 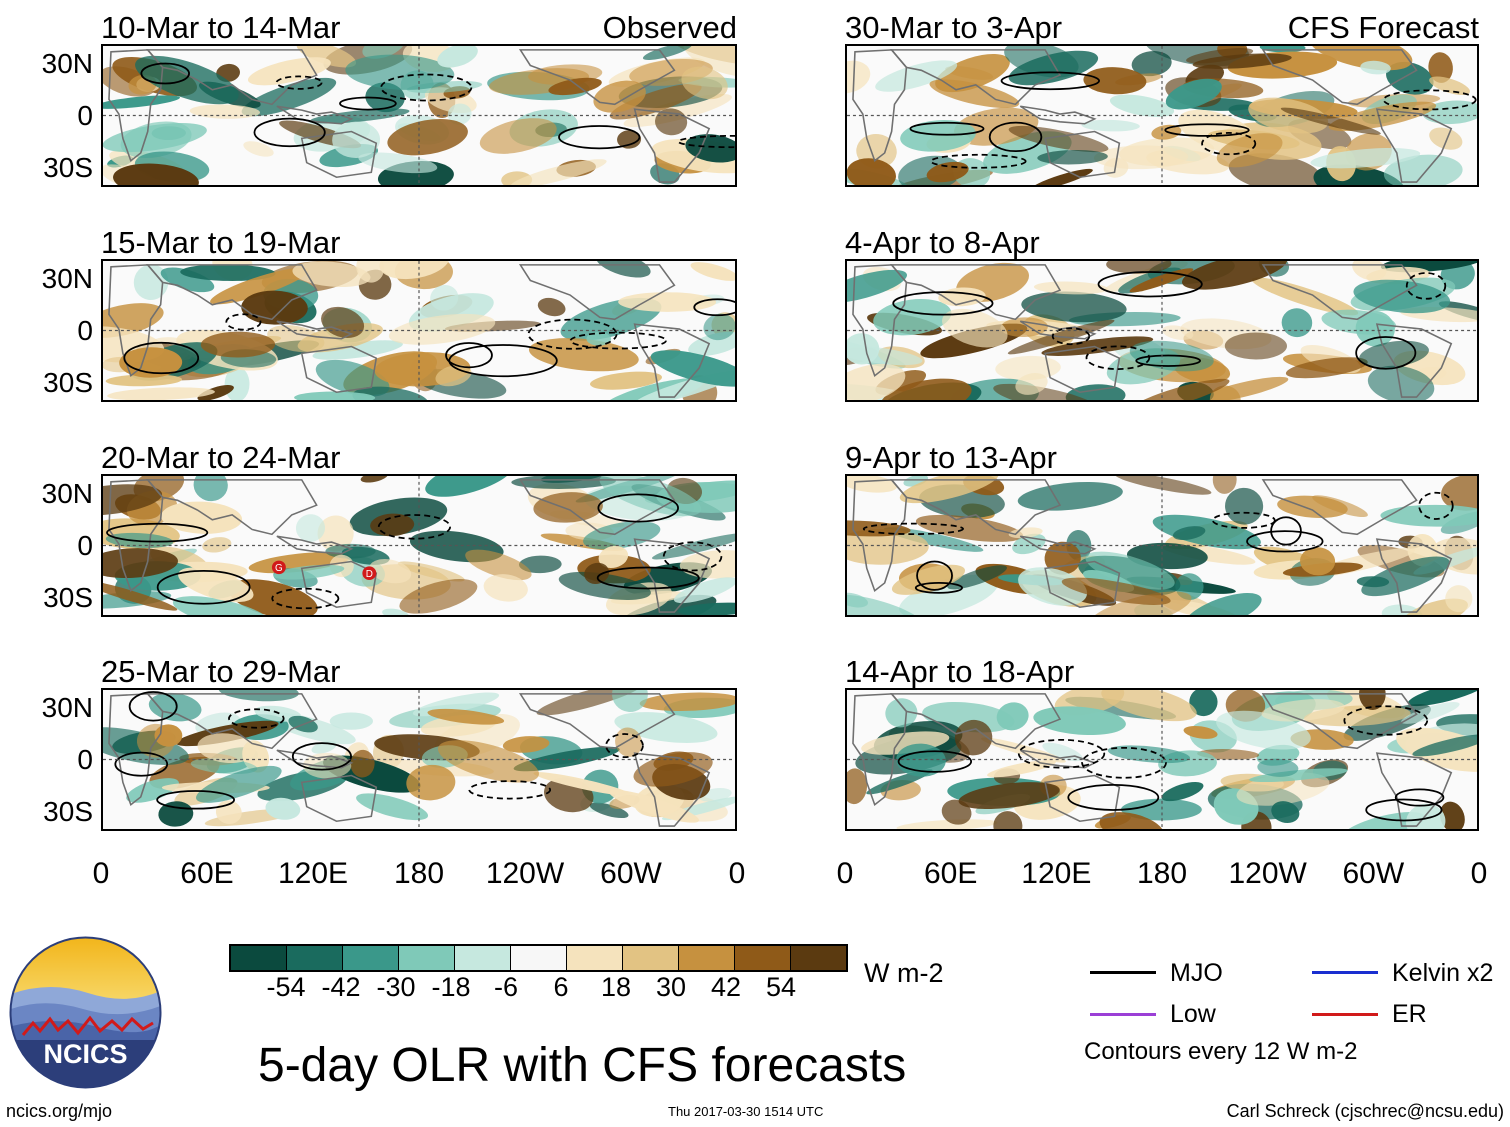 What do you see at coordinates (221, 242) in the screenshot?
I see `panel-title-left-2: 15-Mar to 19-Mar` at bounding box center [221, 242].